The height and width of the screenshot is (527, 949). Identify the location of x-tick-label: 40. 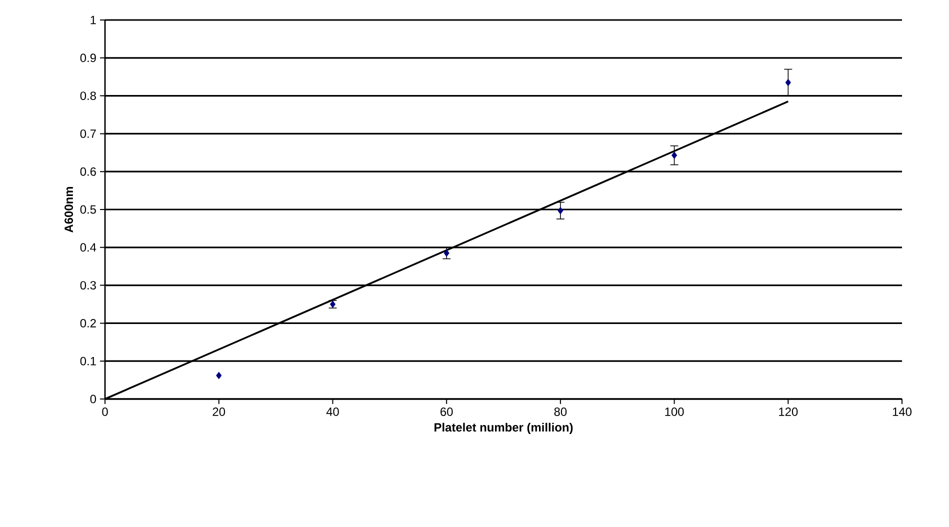
(332, 412).